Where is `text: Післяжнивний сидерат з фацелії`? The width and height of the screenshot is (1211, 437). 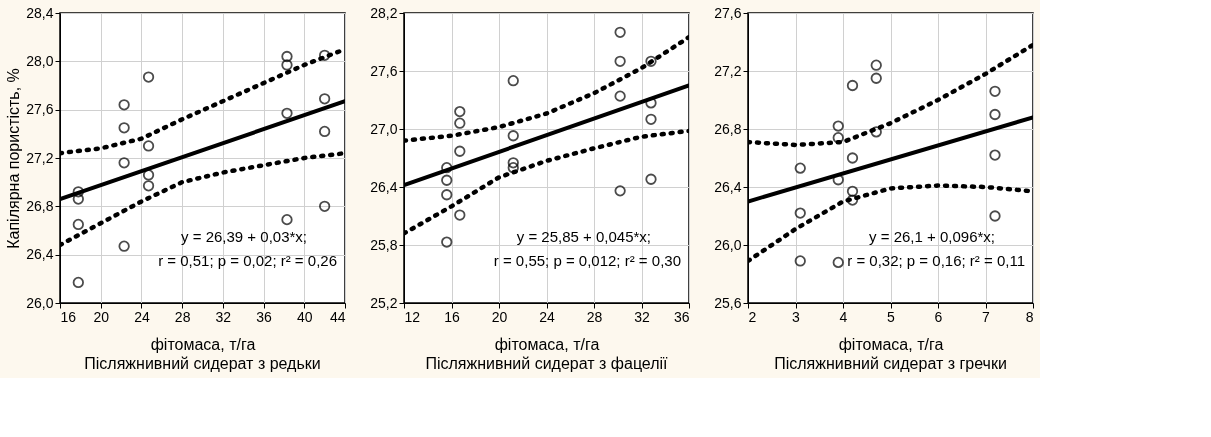 text: Післяжнивний сидерат з фацелії is located at coordinates (547, 363).